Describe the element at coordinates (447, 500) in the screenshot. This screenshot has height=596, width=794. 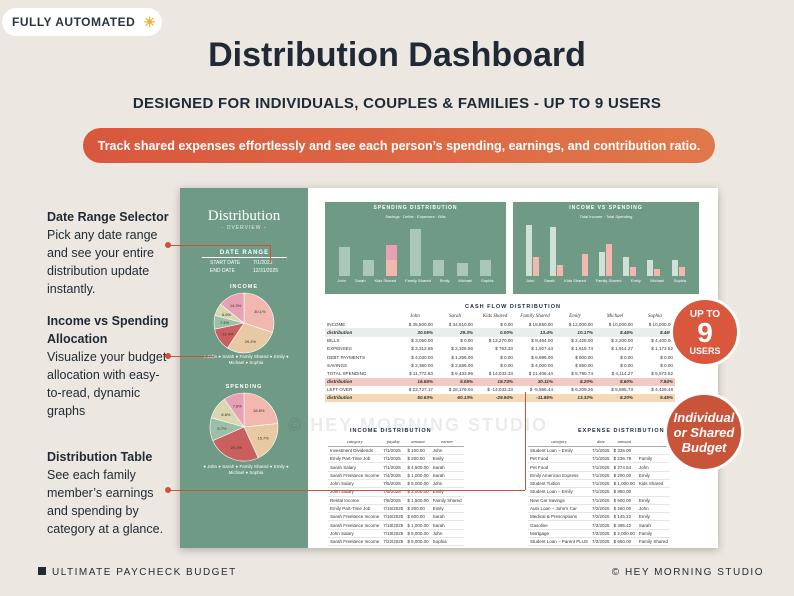
I see `table-cell: Family Shared` at that location.